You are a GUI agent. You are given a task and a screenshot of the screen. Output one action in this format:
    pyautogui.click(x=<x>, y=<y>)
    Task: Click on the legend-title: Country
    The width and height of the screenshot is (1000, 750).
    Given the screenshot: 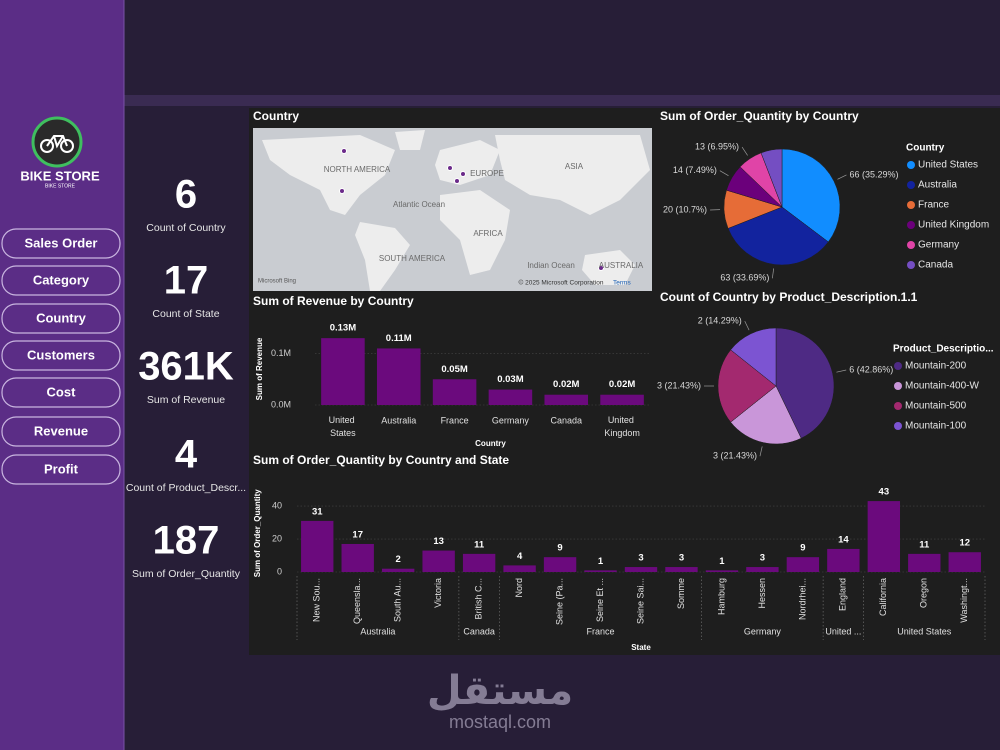 What is the action you would take?
    pyautogui.click(x=925, y=148)
    